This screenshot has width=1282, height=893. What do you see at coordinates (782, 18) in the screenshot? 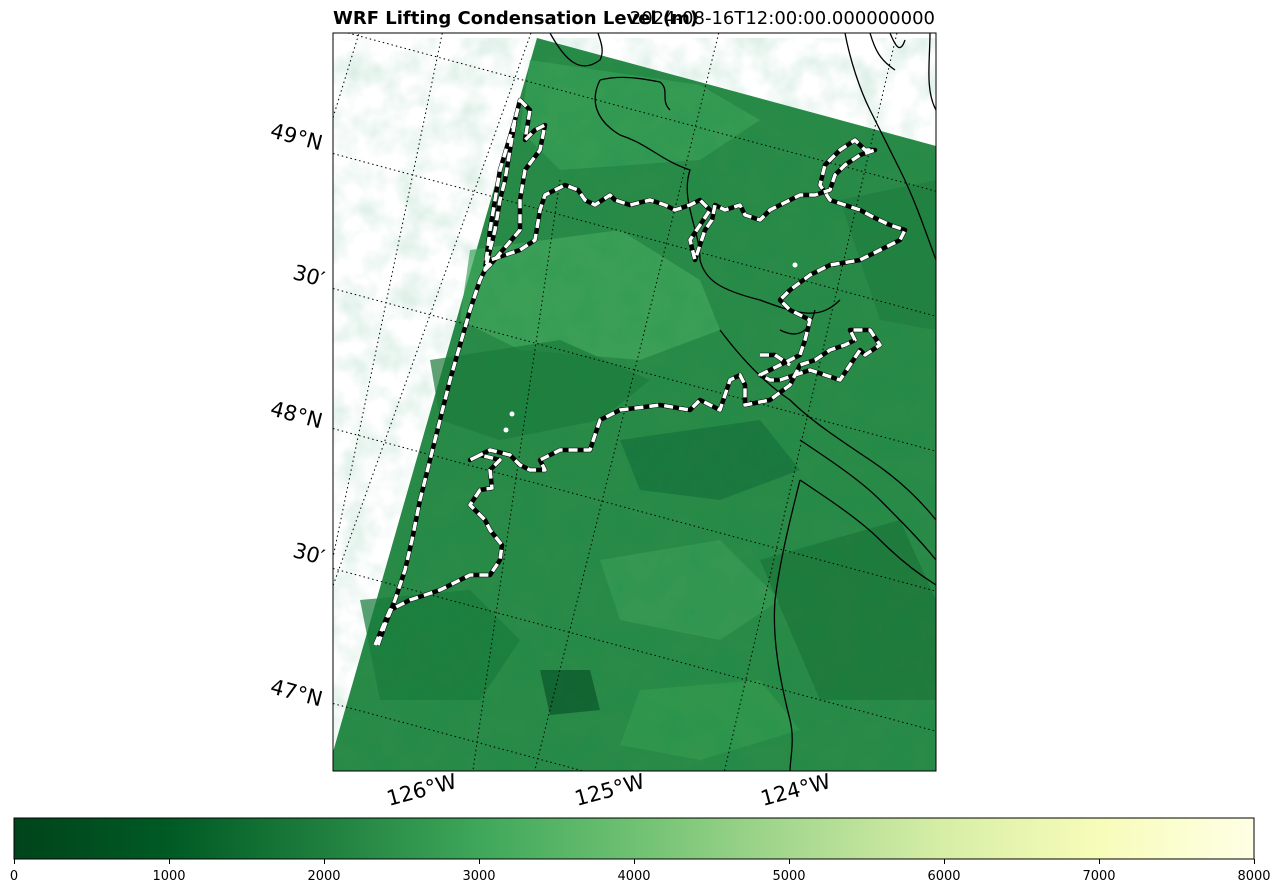
I see `map-timestamp: 2024-08-16T12:00:00.000000000` at bounding box center [782, 18].